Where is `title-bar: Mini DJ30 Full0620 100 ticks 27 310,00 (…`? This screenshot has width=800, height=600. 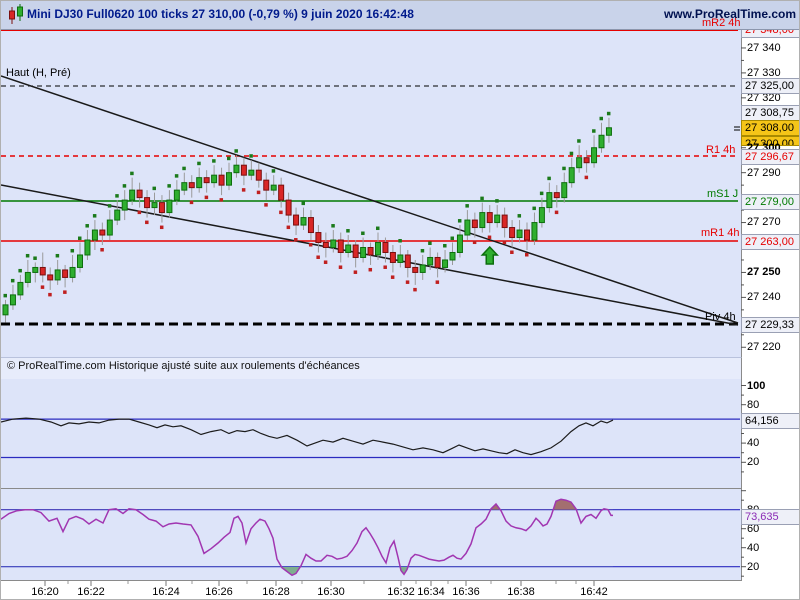
title-bar: Mini DJ30 Full0620 100 ticks 27 310,00 (… is located at coordinates (400, 15).